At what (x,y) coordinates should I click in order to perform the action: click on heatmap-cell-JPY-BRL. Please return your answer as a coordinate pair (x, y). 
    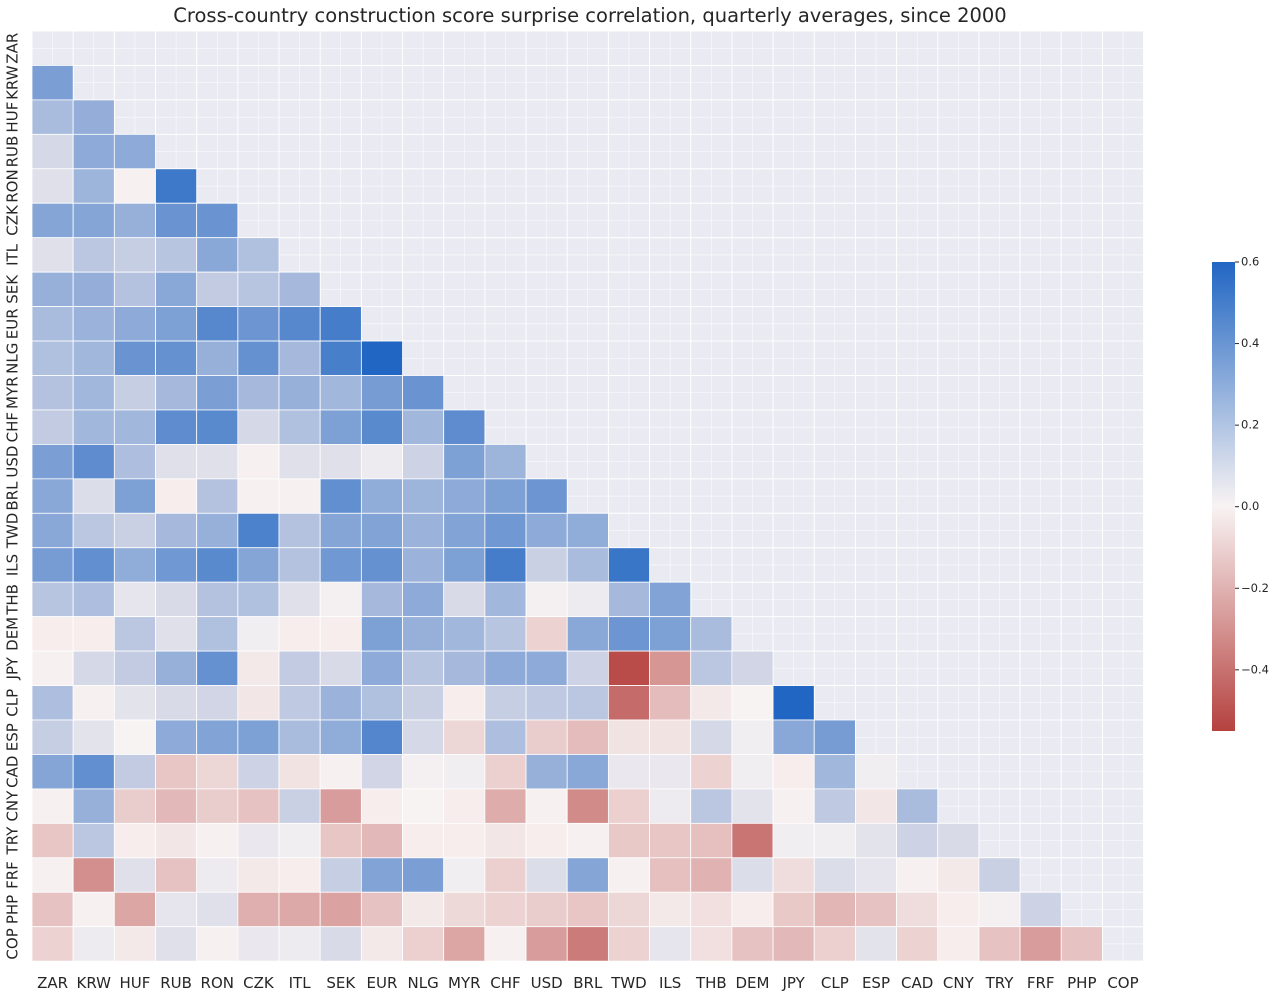
    Looking at the image, I should click on (587, 668).